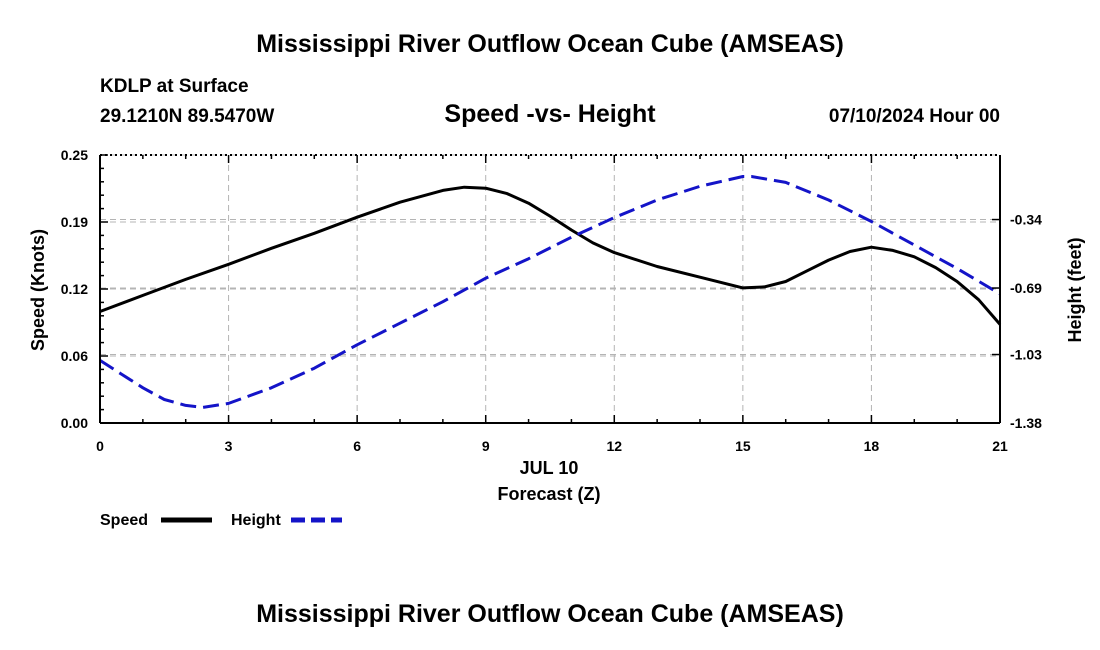  Describe the element at coordinates (914, 116) in the screenshot. I see `forecast-datestamp: 07/10/2024 Hour 00` at that location.